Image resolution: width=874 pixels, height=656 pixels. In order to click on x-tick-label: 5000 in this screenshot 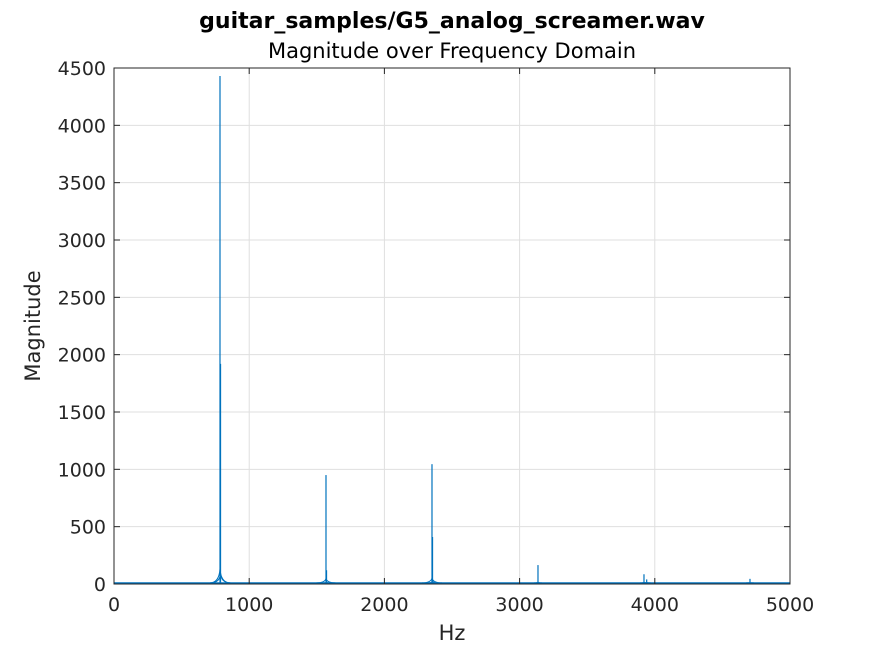, I will do `click(790, 605)`.